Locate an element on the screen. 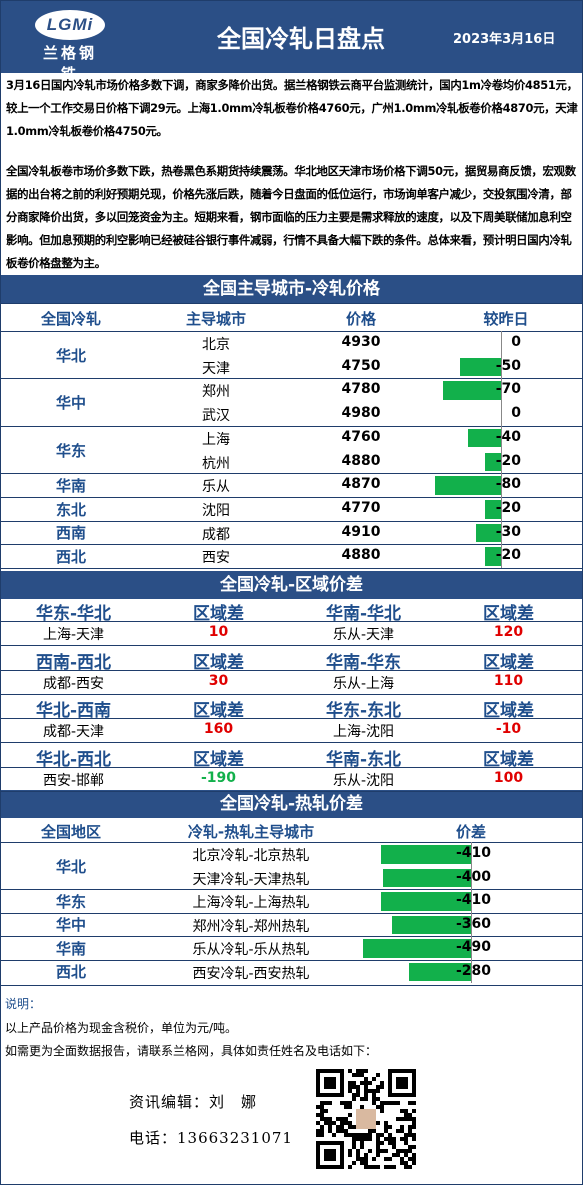 The width and height of the screenshot is (583, 1185). col-header-price: 价格 is located at coordinates (360, 319).